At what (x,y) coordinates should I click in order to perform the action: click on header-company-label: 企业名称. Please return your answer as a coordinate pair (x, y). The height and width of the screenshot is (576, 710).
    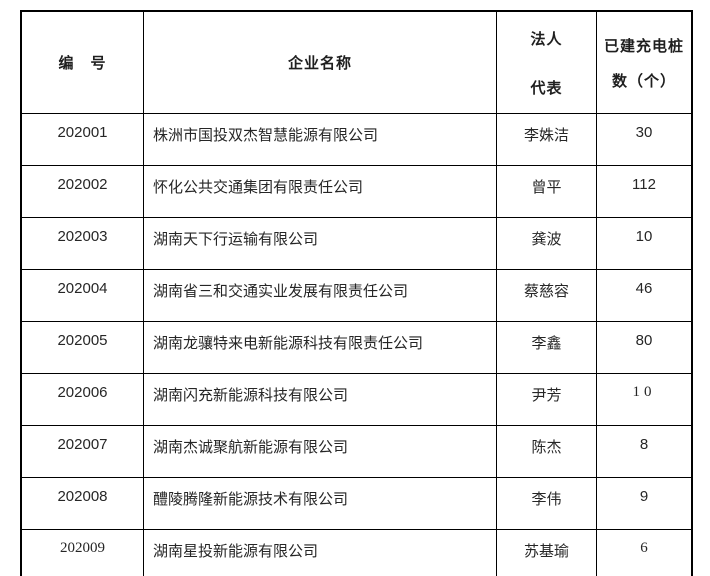
    Looking at the image, I should click on (319, 63).